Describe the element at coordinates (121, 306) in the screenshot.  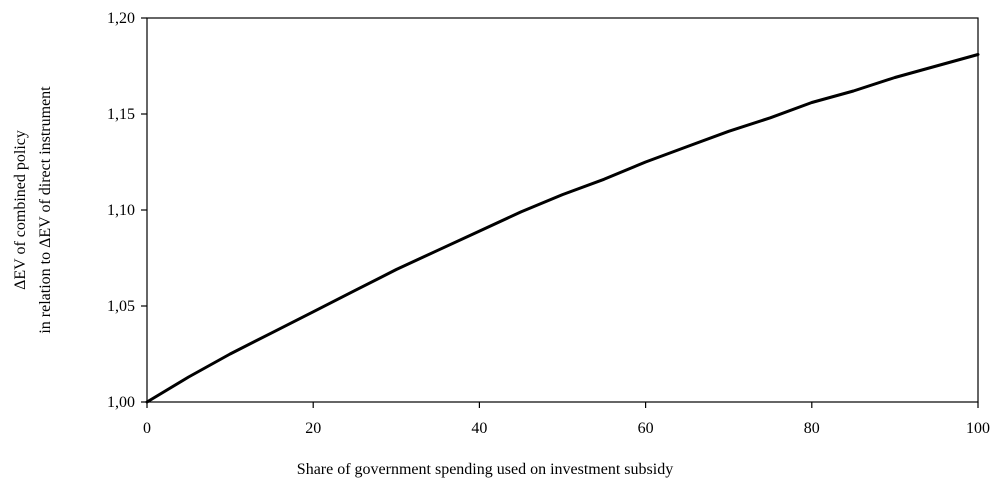
I see `y-tick-label: 1,05` at that location.